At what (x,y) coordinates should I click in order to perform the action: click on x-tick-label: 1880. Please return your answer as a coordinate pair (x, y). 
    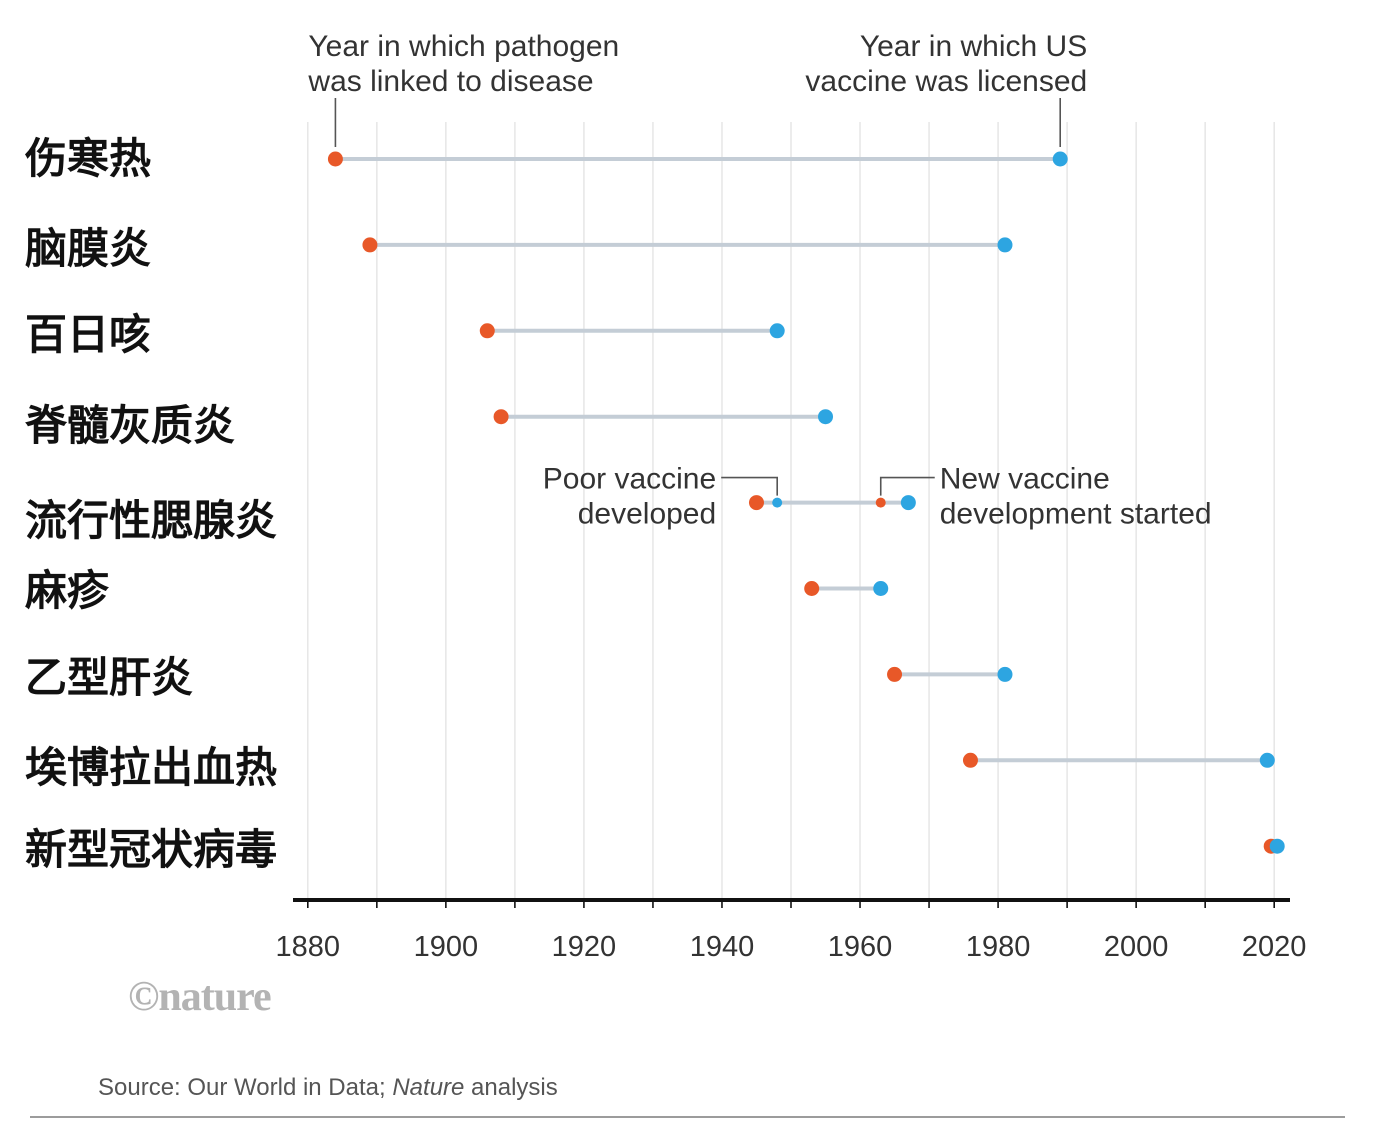
    Looking at the image, I should click on (308, 947).